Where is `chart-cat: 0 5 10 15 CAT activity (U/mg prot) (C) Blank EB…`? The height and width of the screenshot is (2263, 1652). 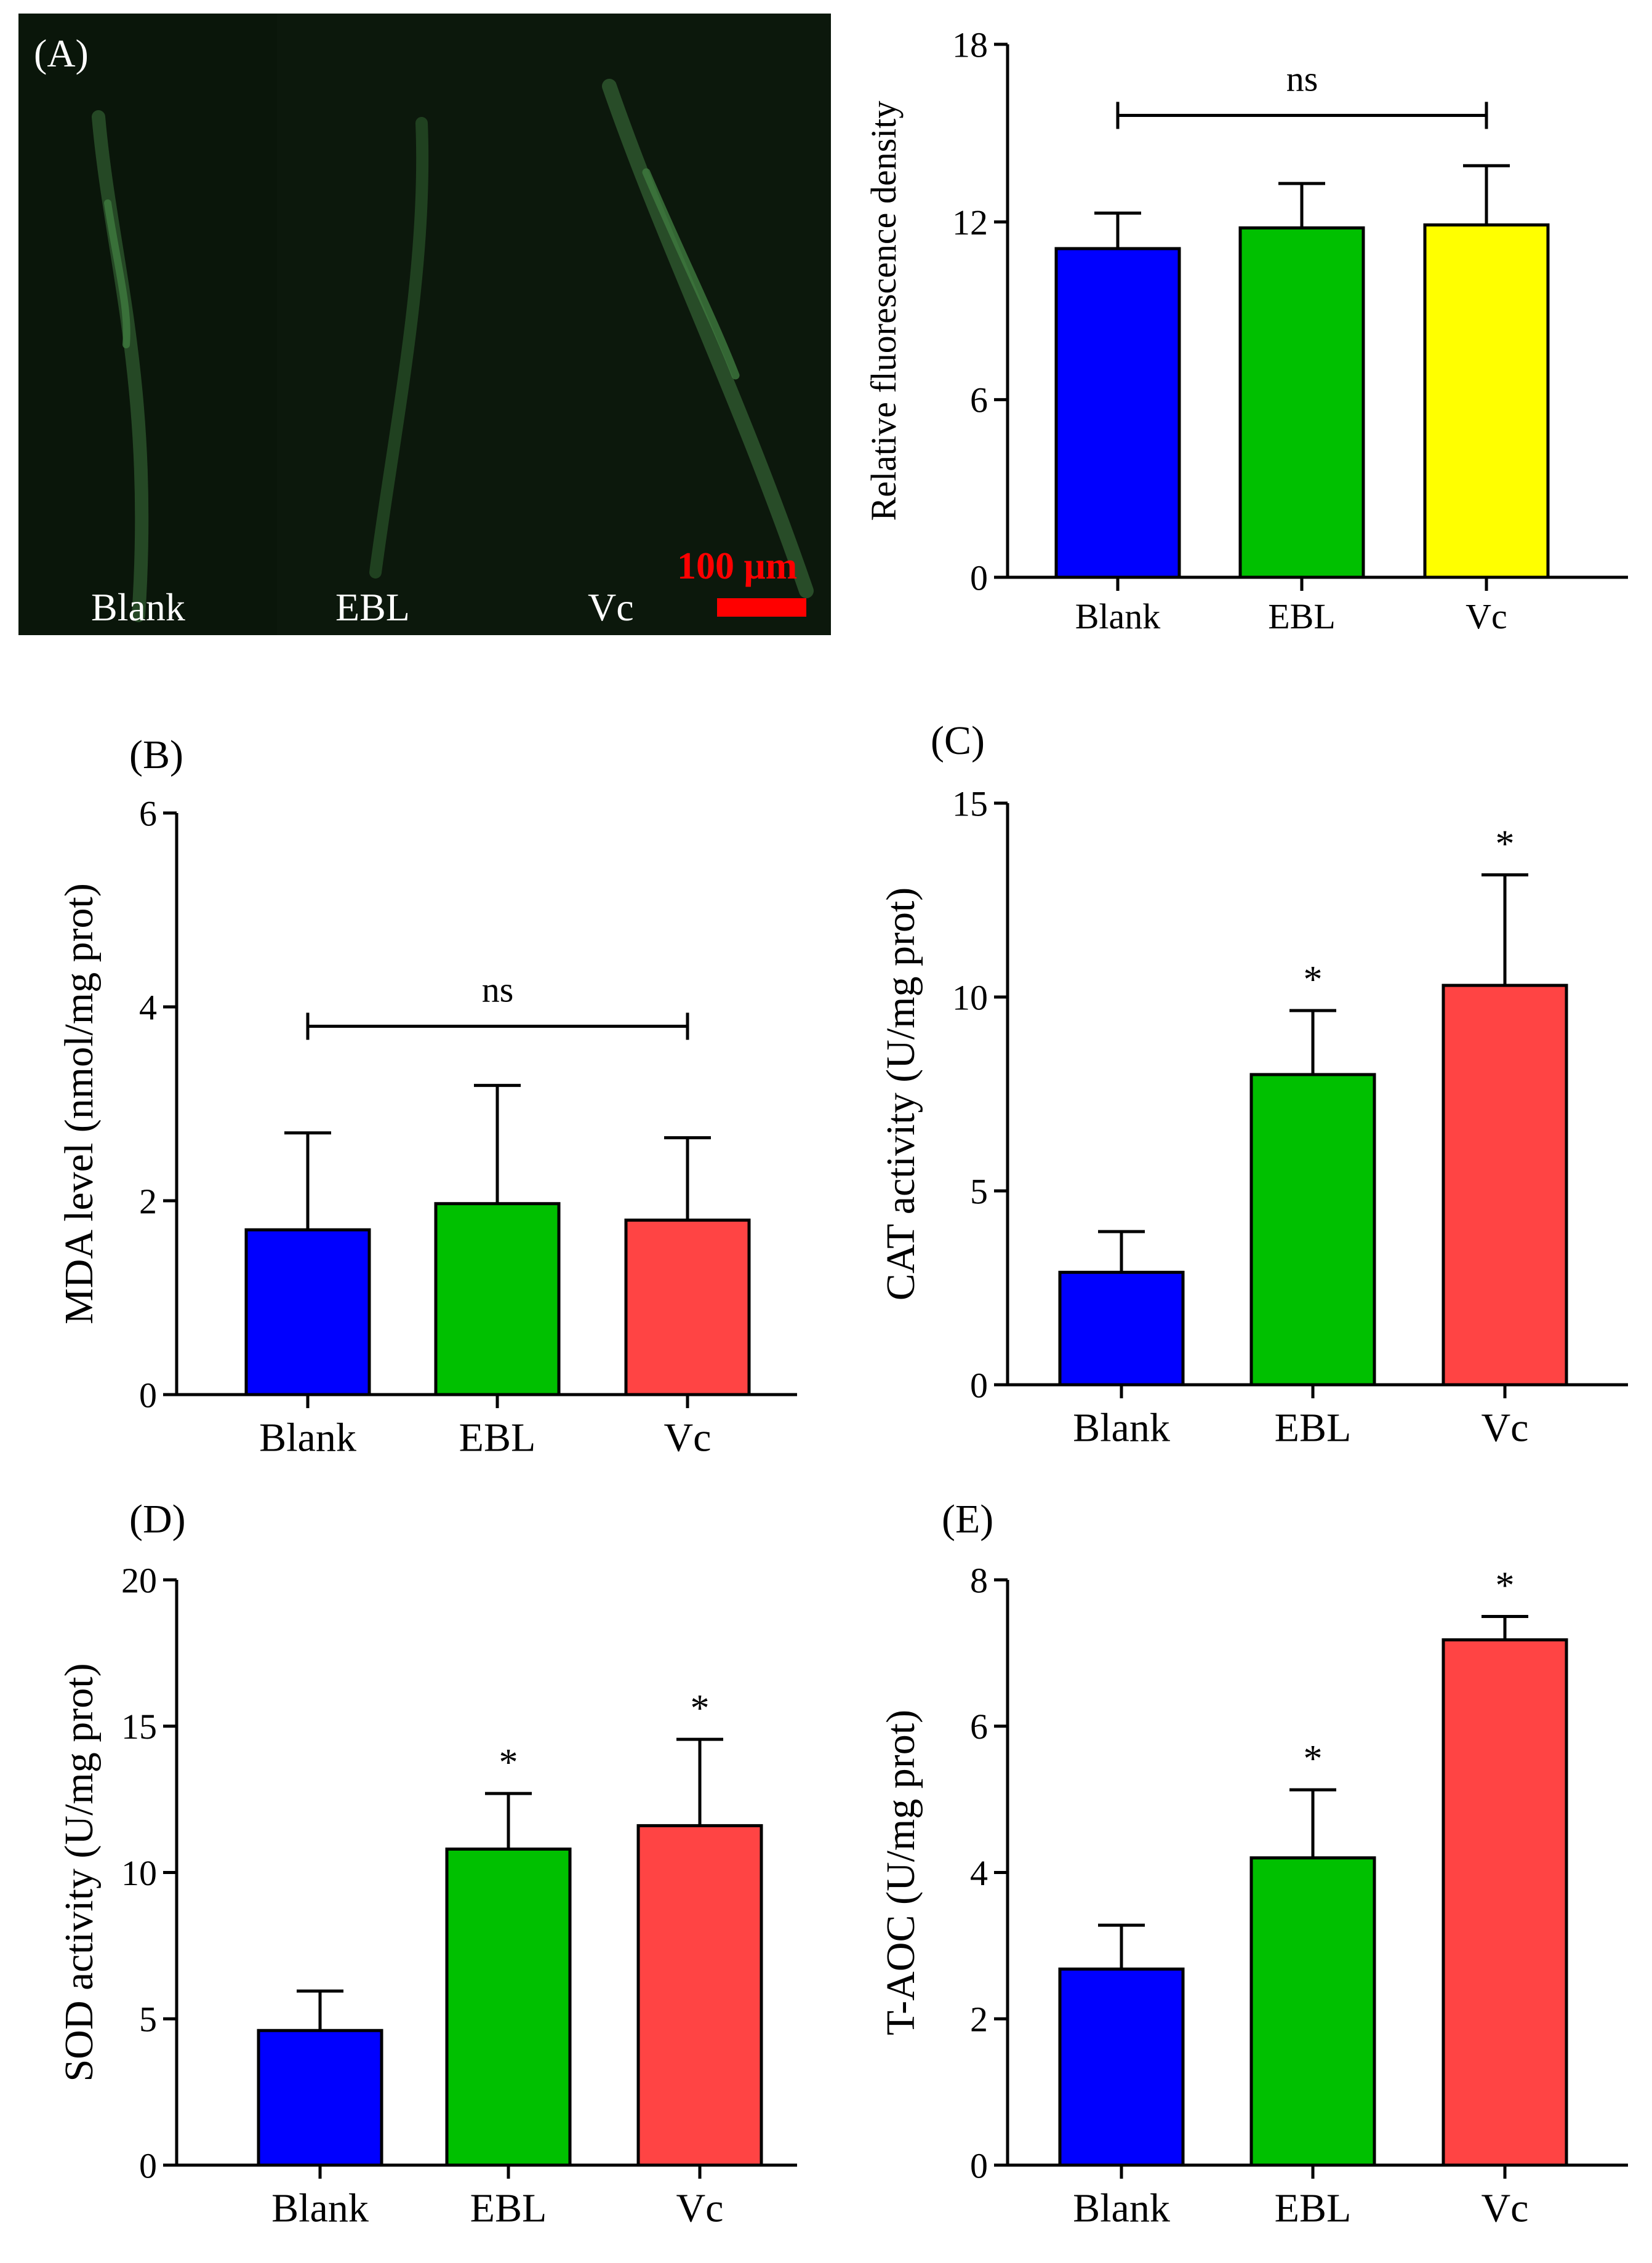
chart-cat: 0 5 10 15 CAT activity (U/mg prot) (C) Blank EB… is located at coordinates (1253, 1084).